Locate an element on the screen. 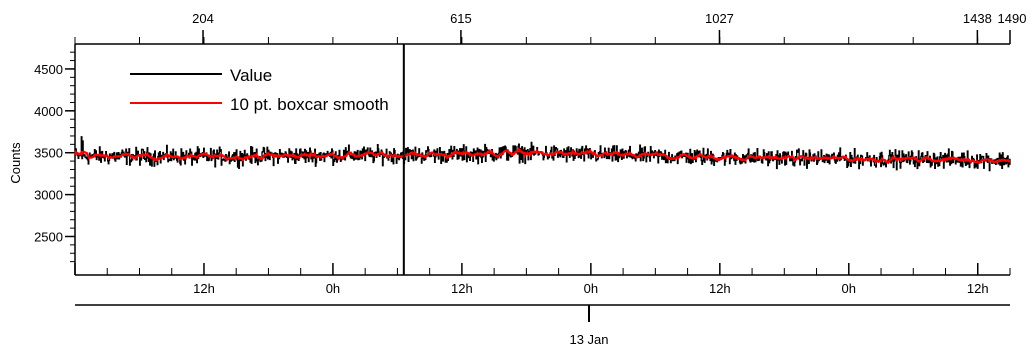 The height and width of the screenshot is (350, 1034). y-axis-label: Counts is located at coordinates (15, 163).